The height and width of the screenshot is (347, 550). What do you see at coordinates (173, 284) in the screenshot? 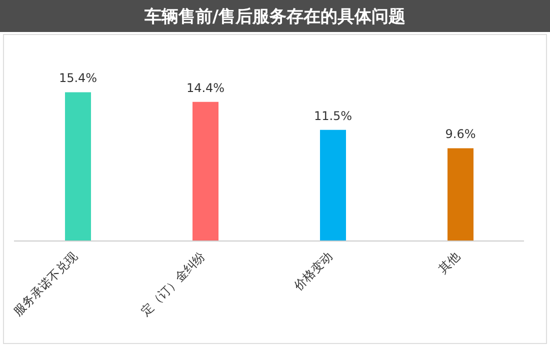
I see `x-tick-label: 定（订）金纠纷` at bounding box center [173, 284].